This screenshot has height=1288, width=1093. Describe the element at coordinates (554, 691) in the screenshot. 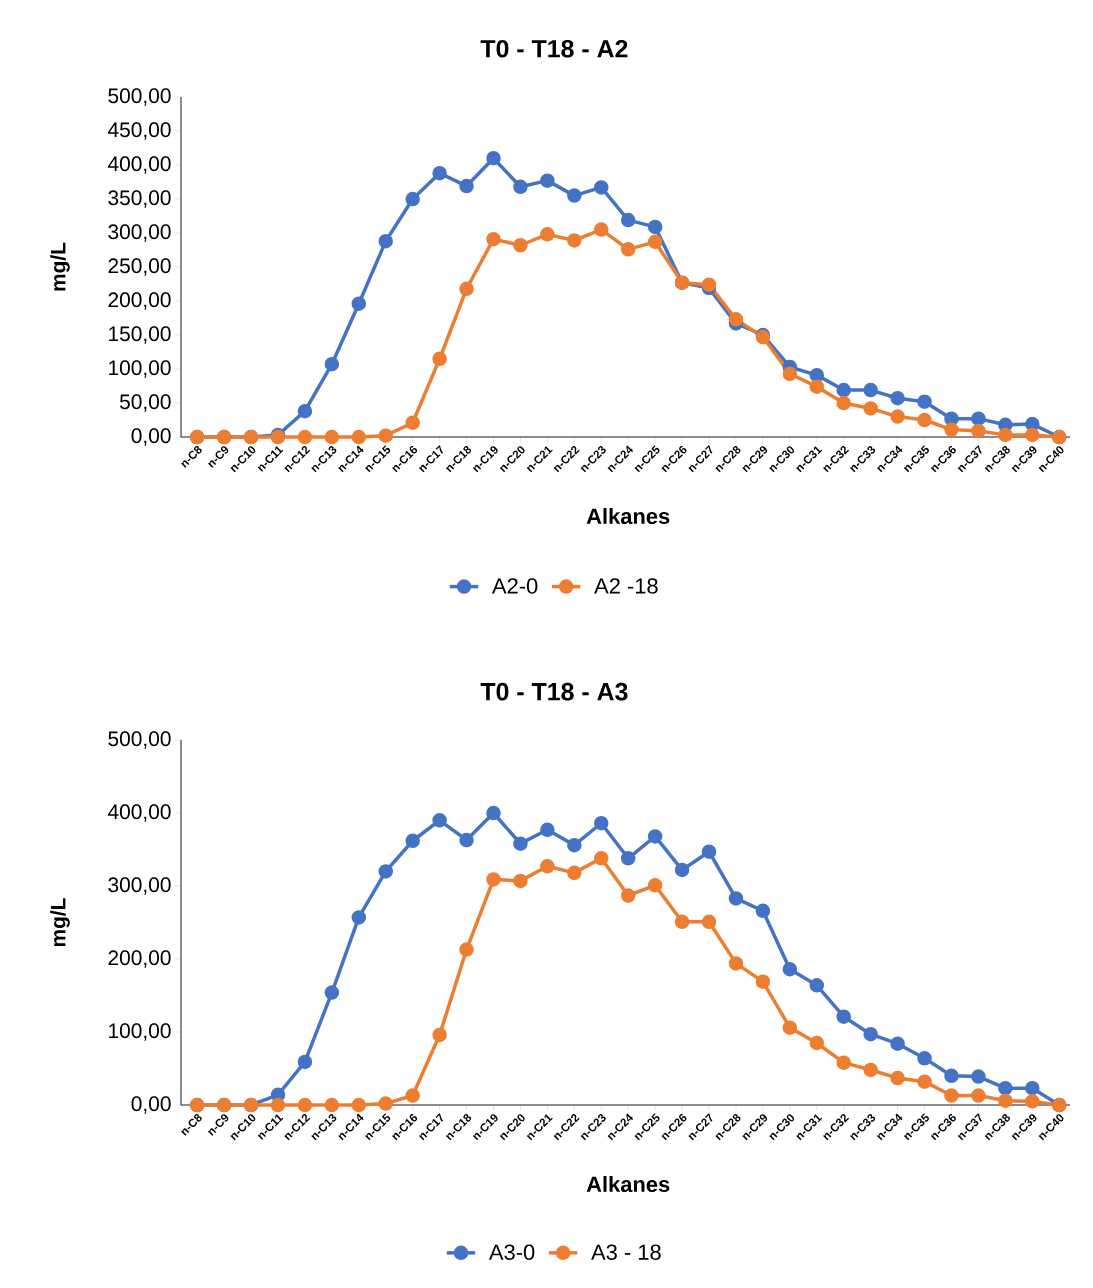

I see `chart-title: T0 - T18 - A3` at that location.